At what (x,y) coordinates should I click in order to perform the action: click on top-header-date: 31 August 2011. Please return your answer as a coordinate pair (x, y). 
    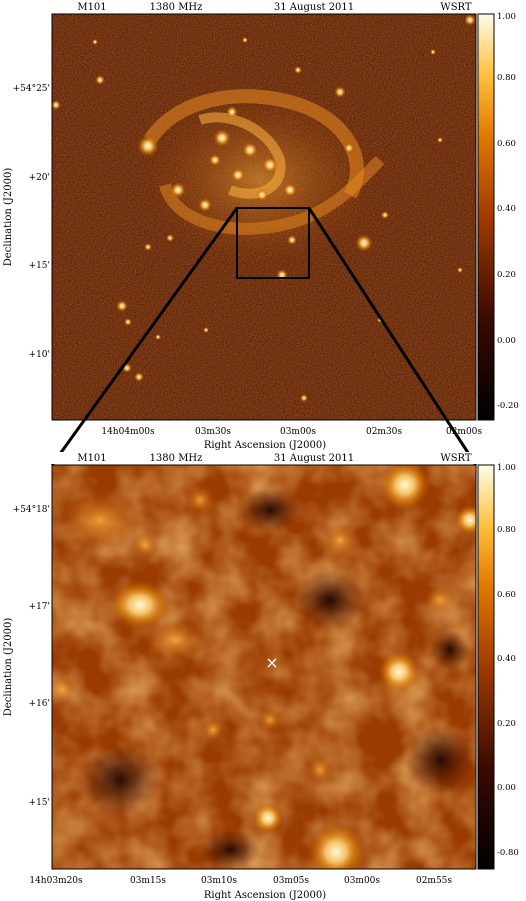
    Looking at the image, I should click on (314, 7).